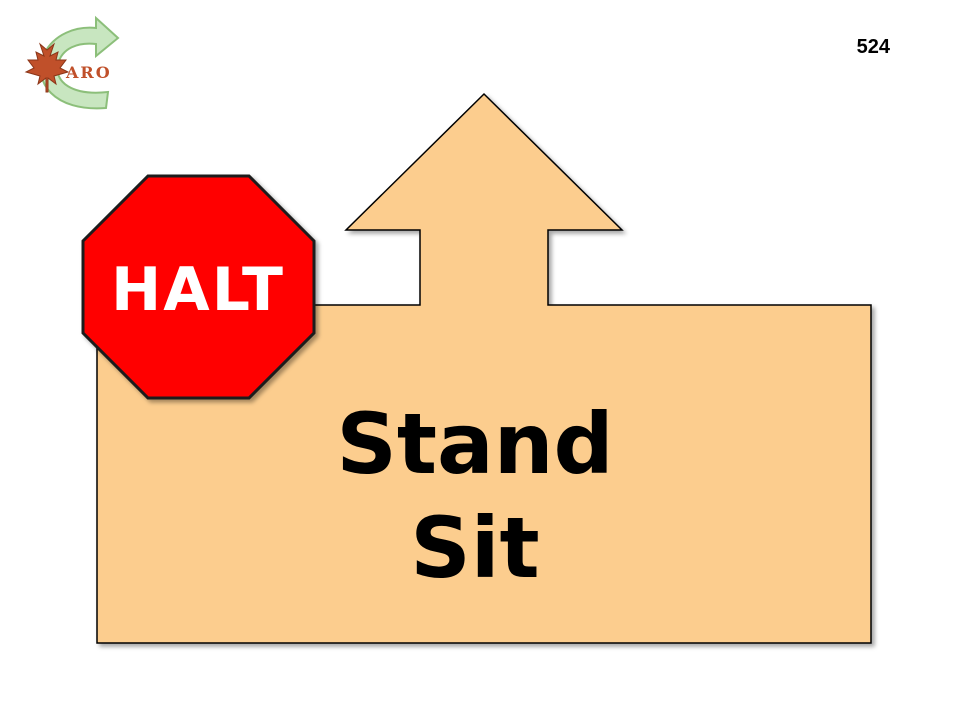 The height and width of the screenshot is (720, 960). What do you see at coordinates (475, 548) in the screenshot?
I see `sign-line-sit: Sit` at bounding box center [475, 548].